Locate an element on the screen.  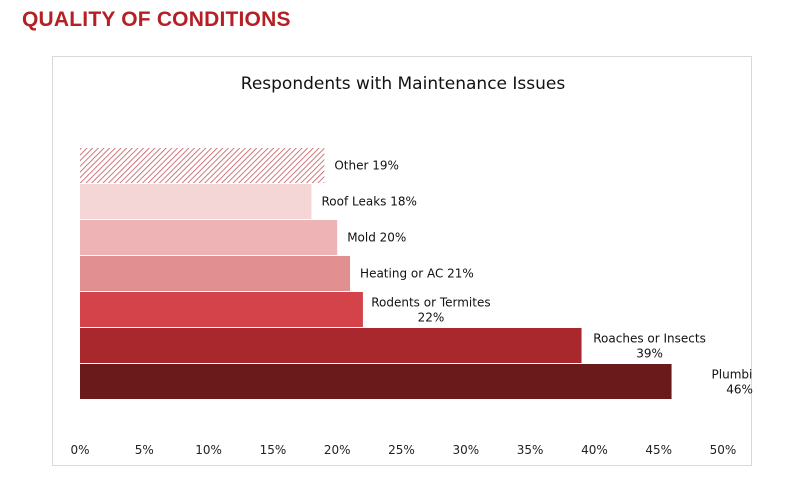
x-tick-label: 30% is located at coordinates (465, 450).